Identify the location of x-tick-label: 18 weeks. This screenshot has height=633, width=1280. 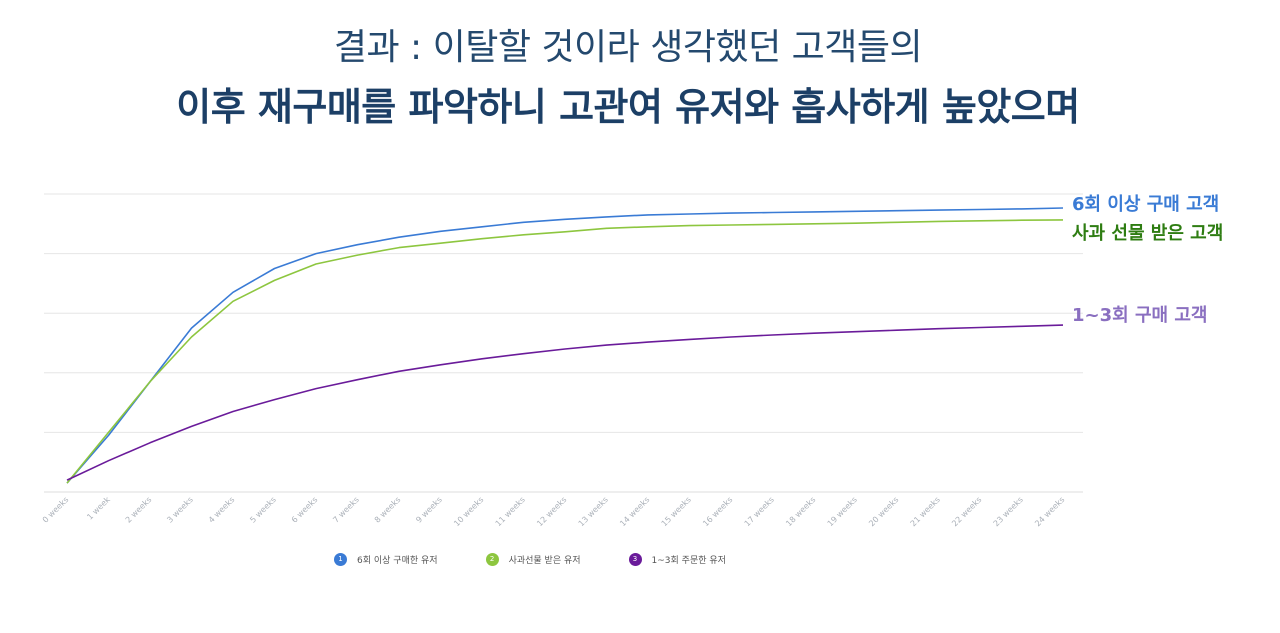
(800, 511).